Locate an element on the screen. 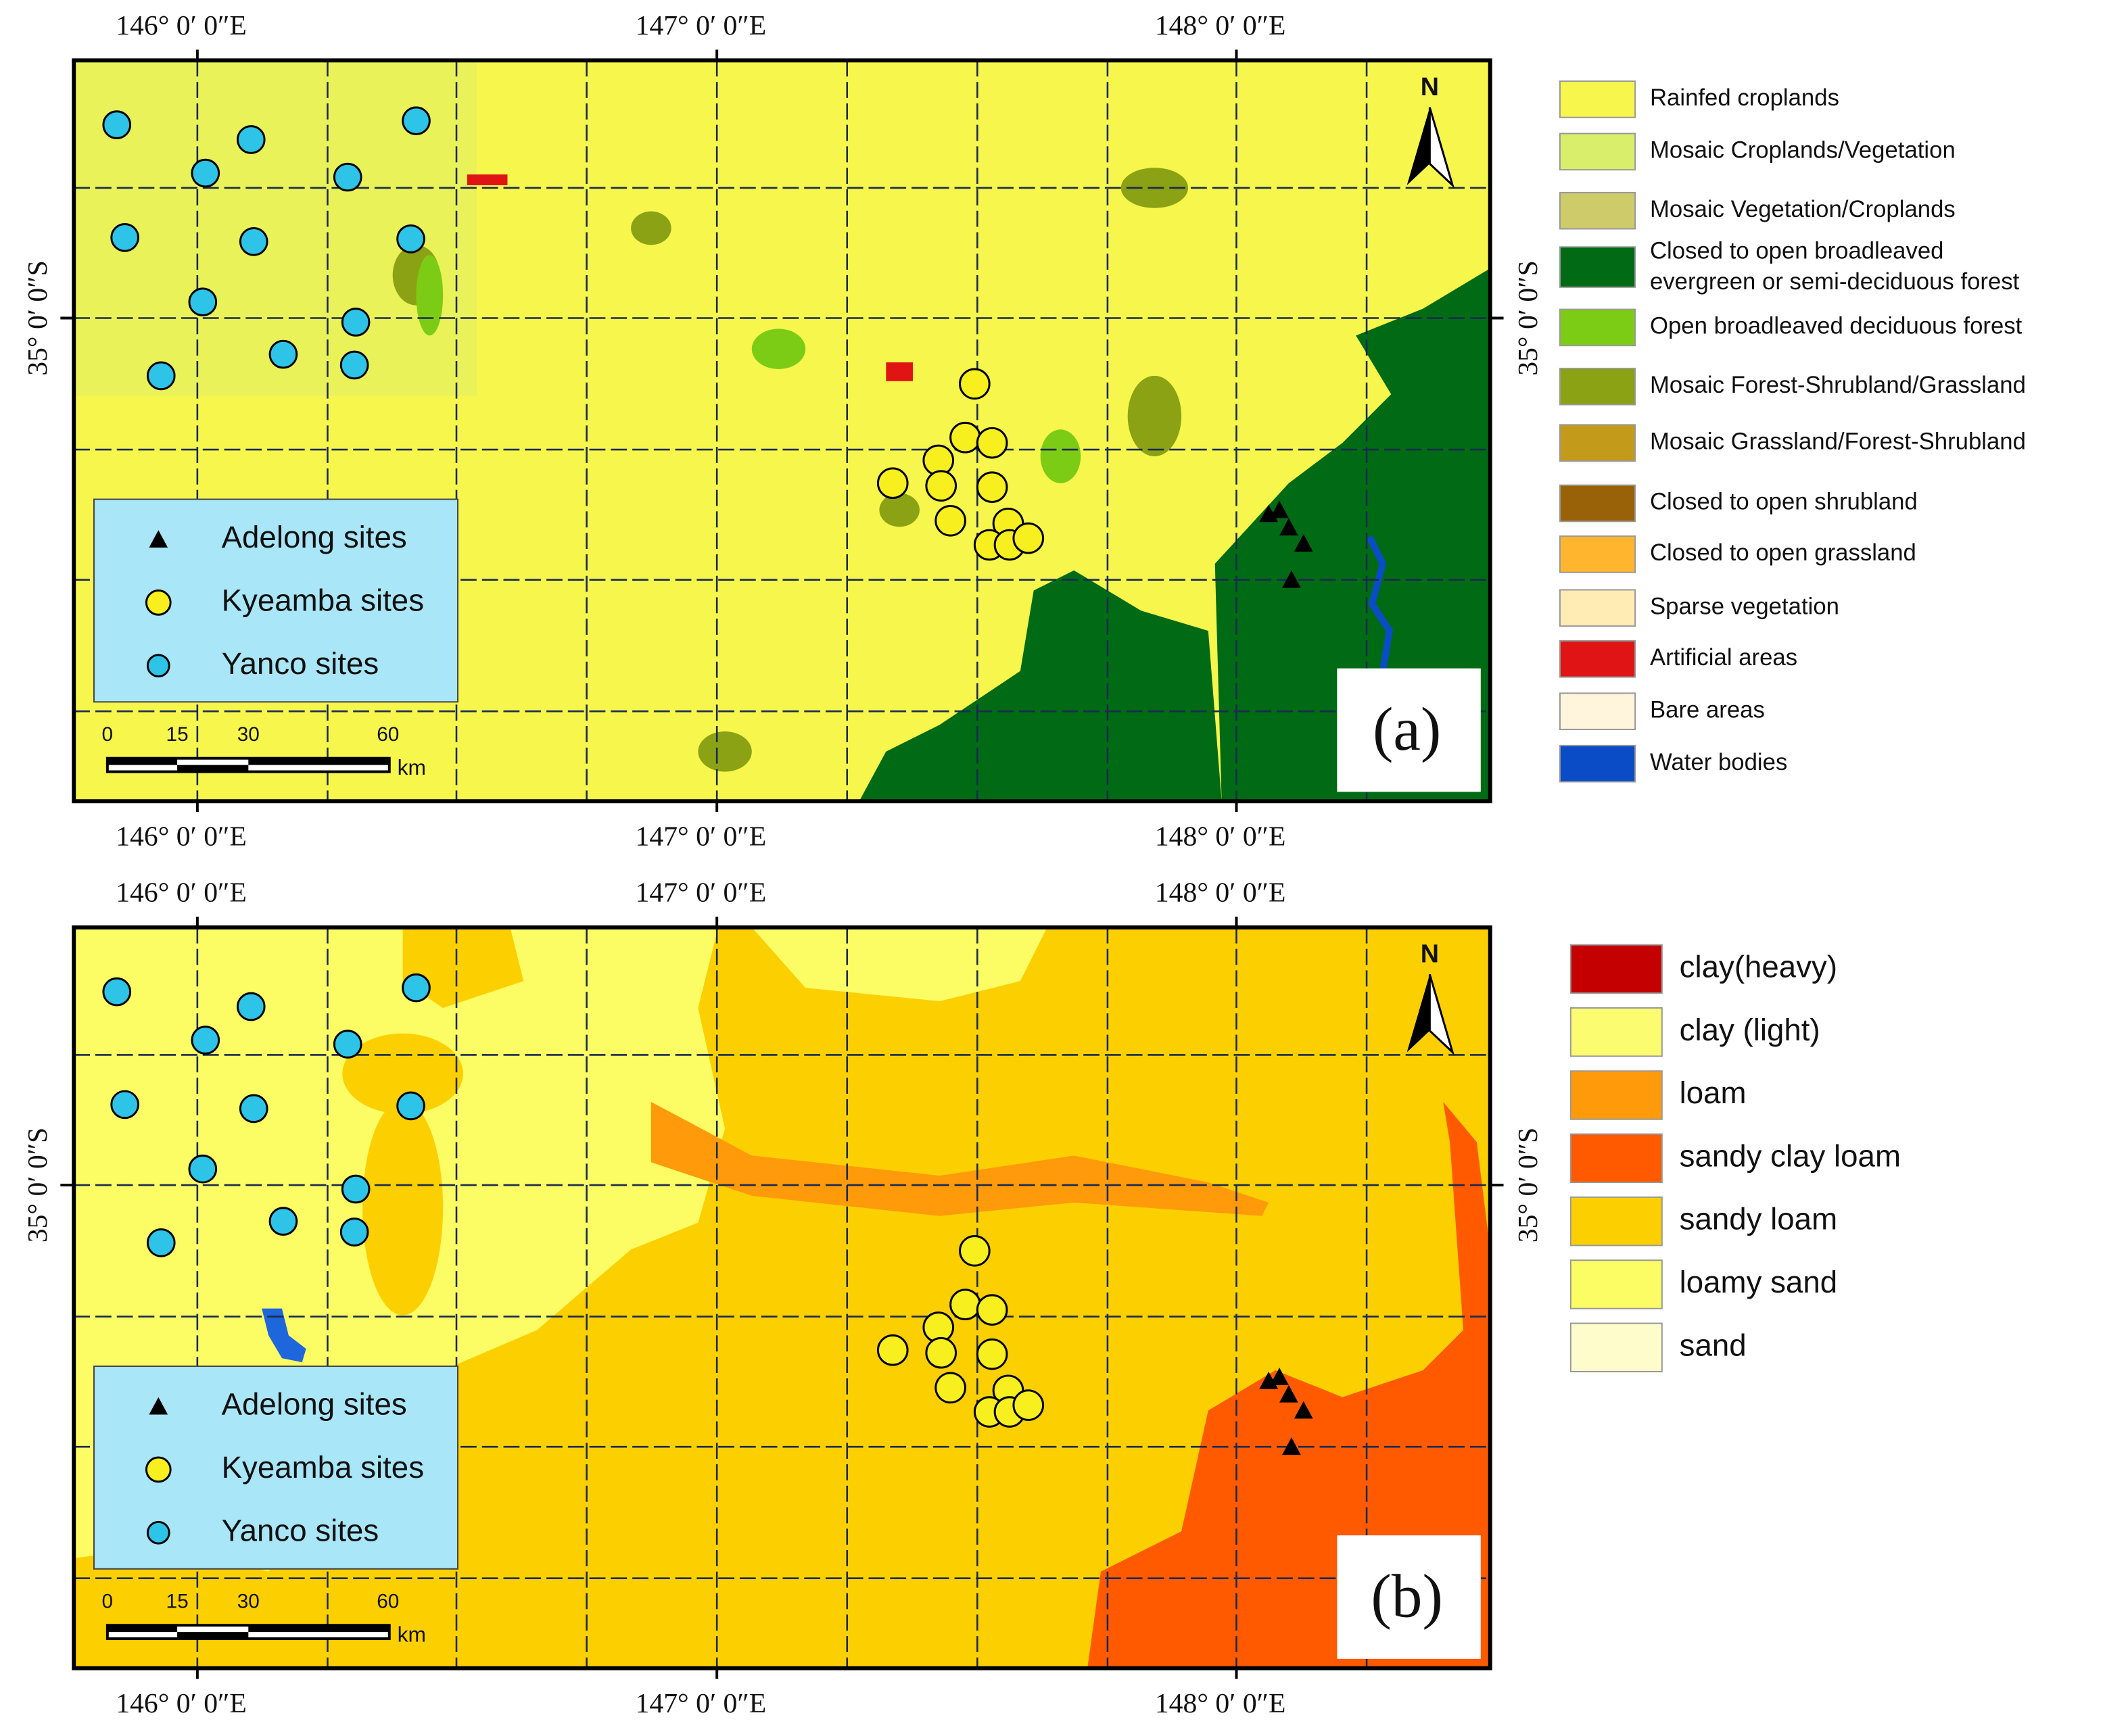 The width and height of the screenshot is (2105, 1736). soil-loam is located at coordinates (960, 1158).